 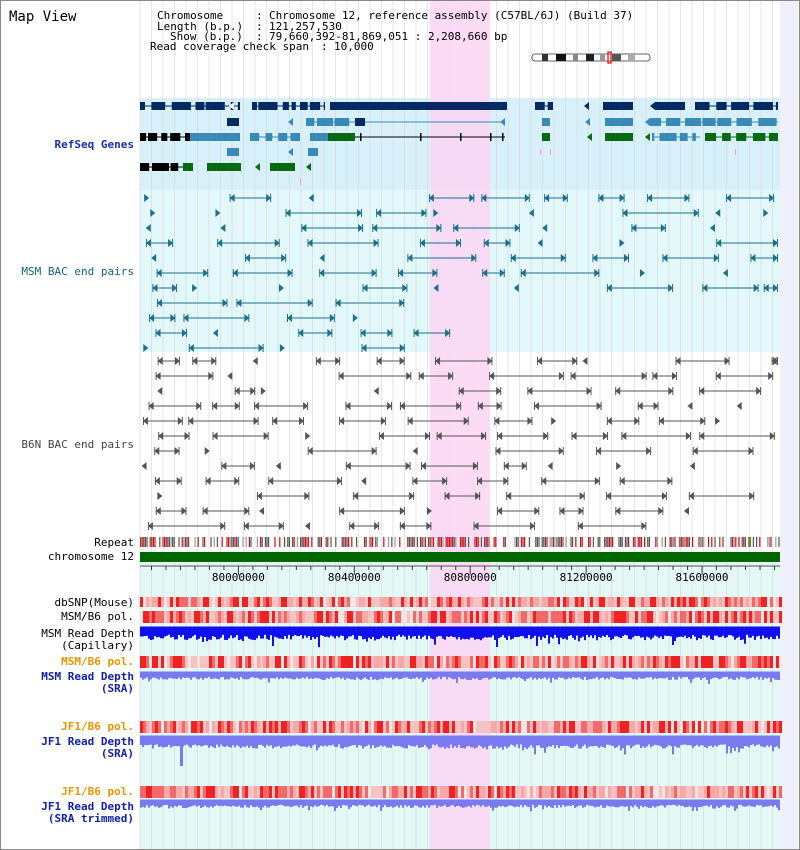 I want to click on gene-row5-c, so click(x=224, y=167).